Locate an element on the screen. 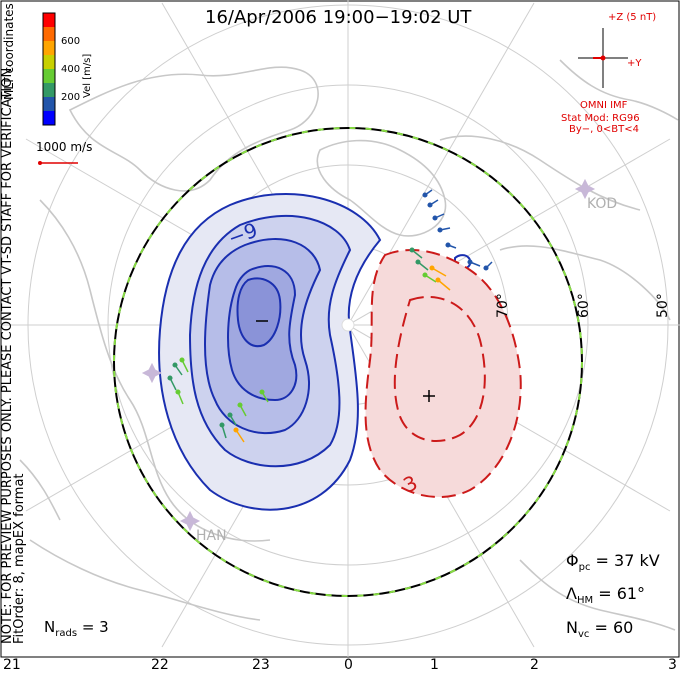 This screenshot has width=680, height=674. velocity-colorbar is located at coordinates (49, 69).